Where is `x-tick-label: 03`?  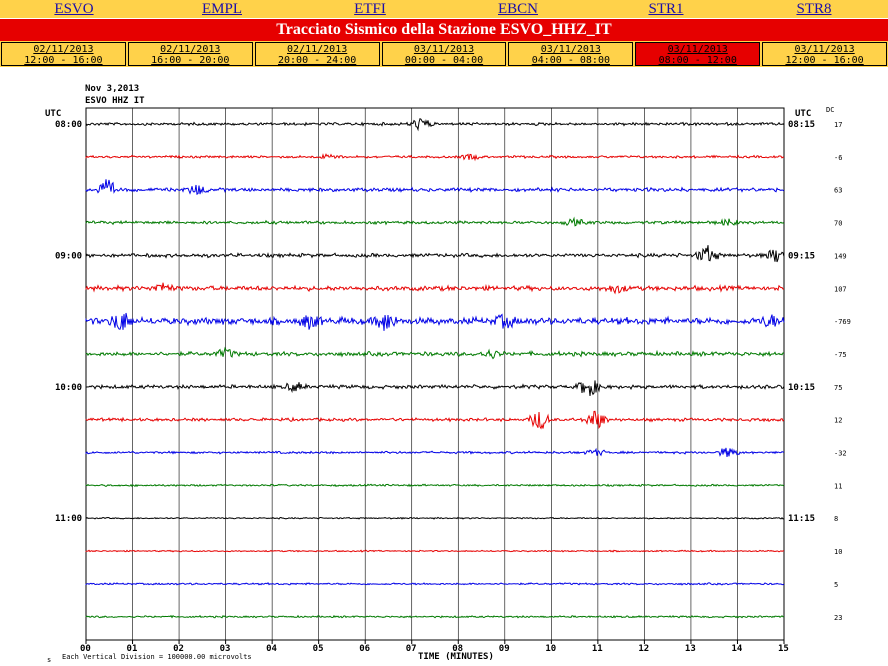 x-tick-label: 03 is located at coordinates (225, 649).